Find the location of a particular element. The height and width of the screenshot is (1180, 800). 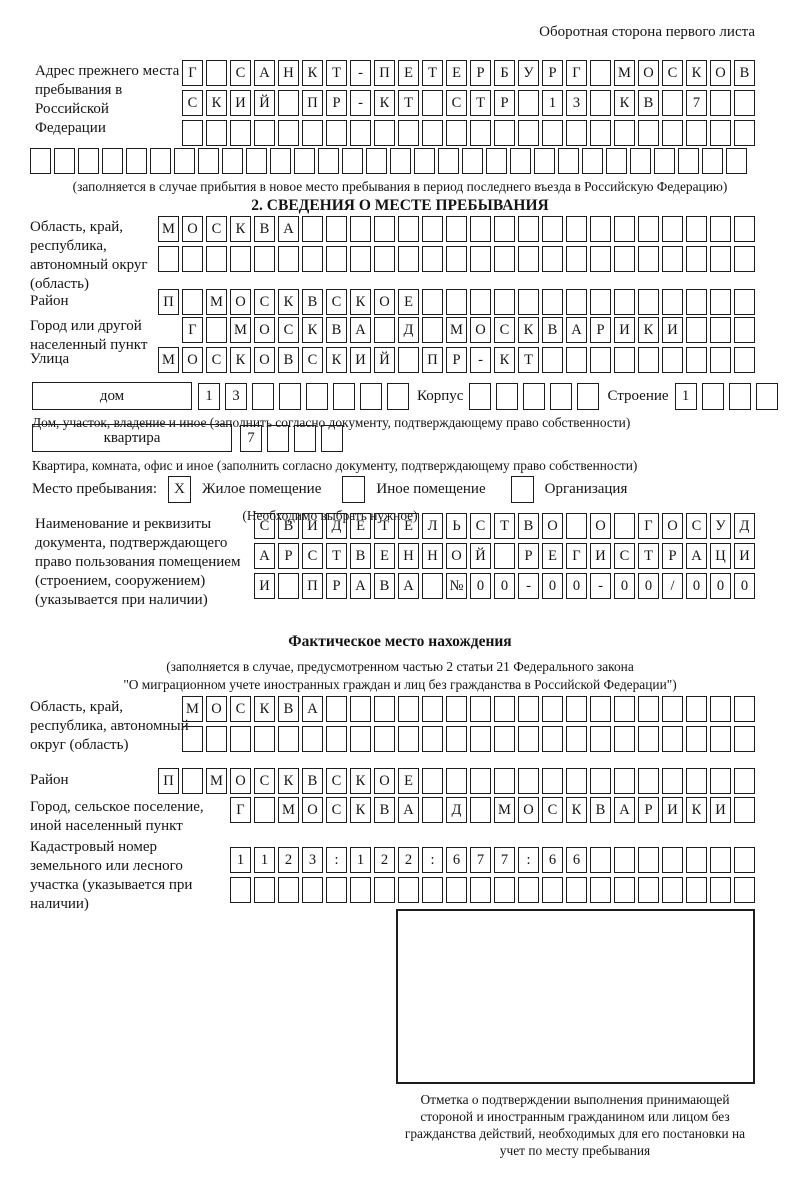

page-side-note: Оборотная сторона первого листа is located at coordinates (647, 32).